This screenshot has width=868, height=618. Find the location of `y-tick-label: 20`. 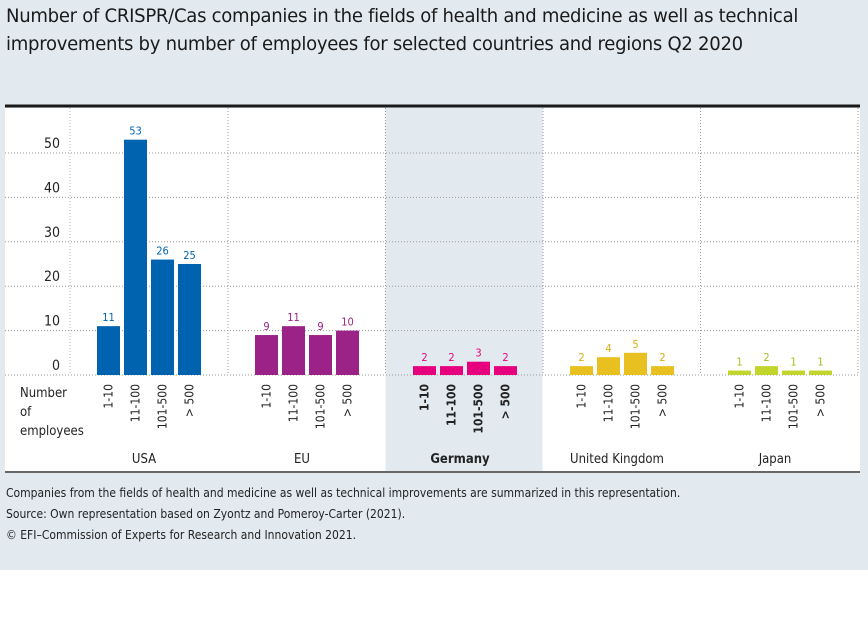

y-tick-label: 20 is located at coordinates (52, 277).